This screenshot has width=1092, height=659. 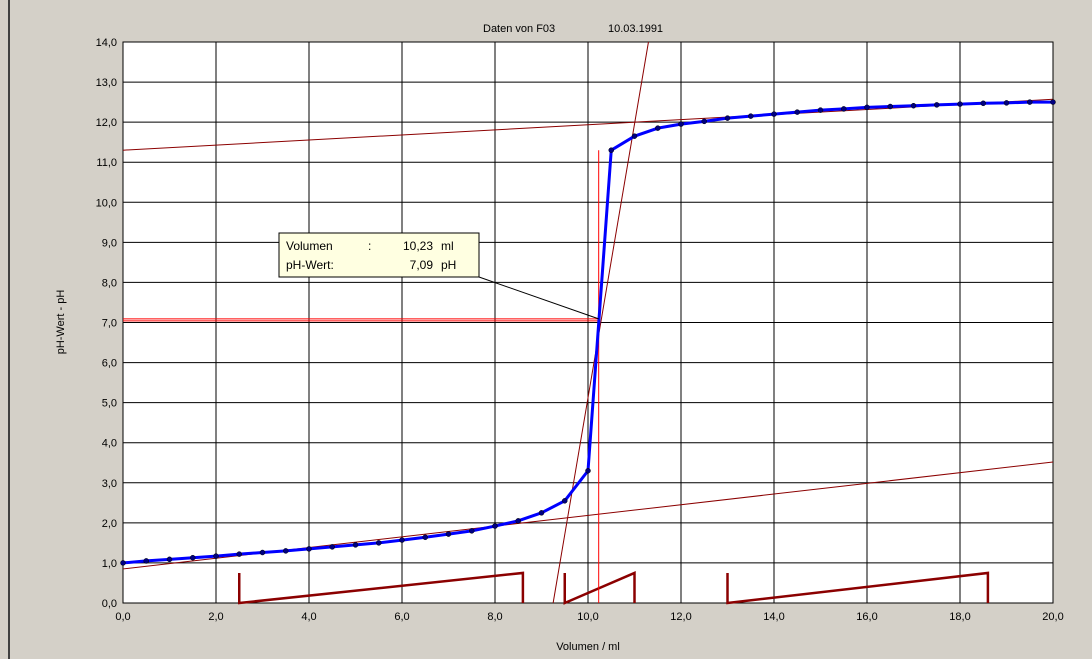 I want to click on y-tick-label: 11,0, so click(x=106, y=163).